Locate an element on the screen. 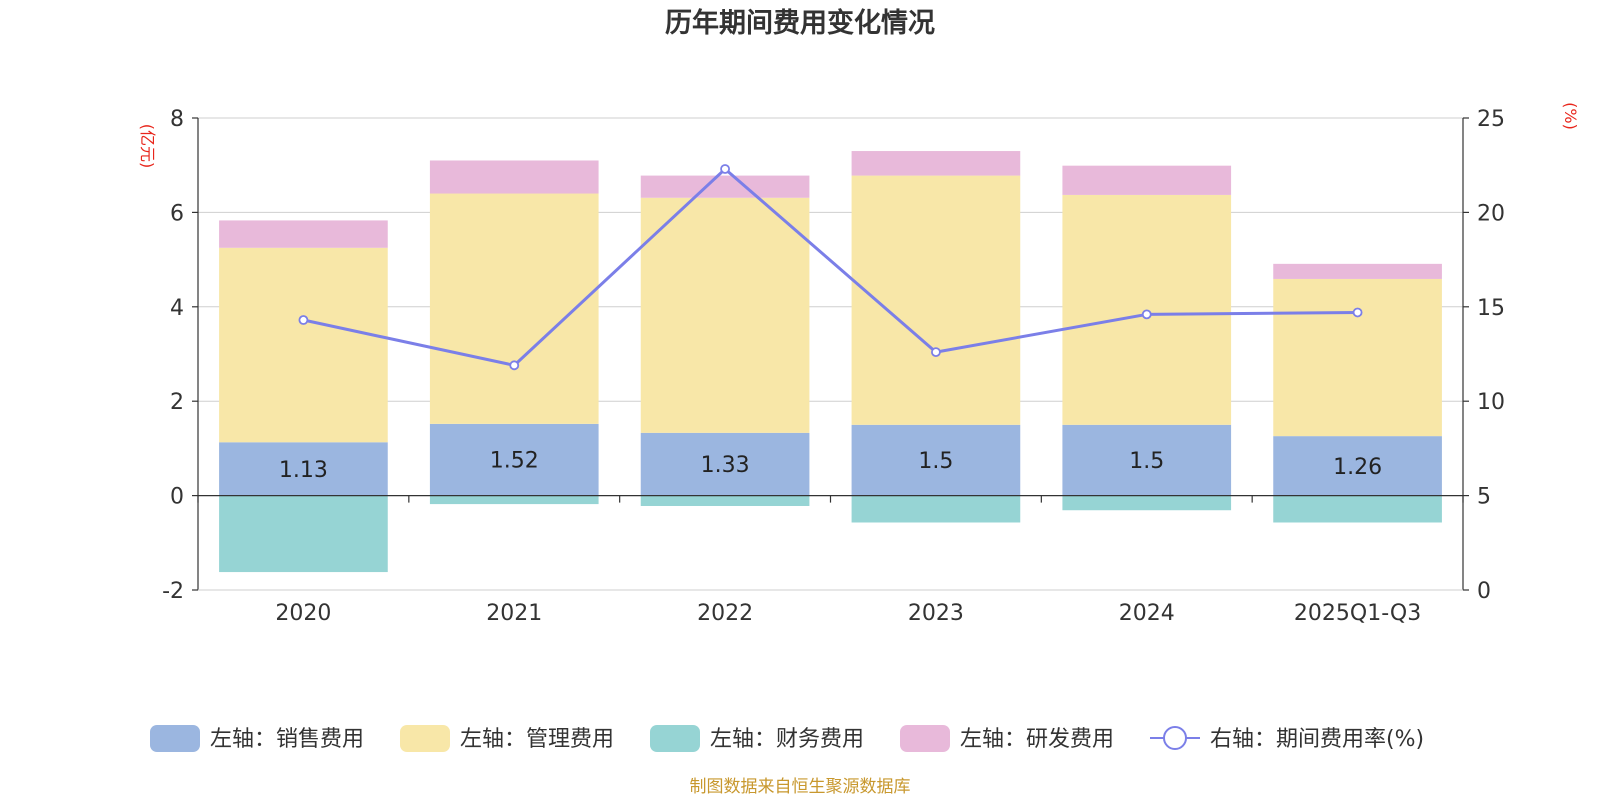 This screenshot has height=800, width=1600. legend: 左轴：销售费用 左轴：管理费用 左轴：财务费用 左轴：研发费用 右轴：期间费用率(%) is located at coordinates (787, 738).